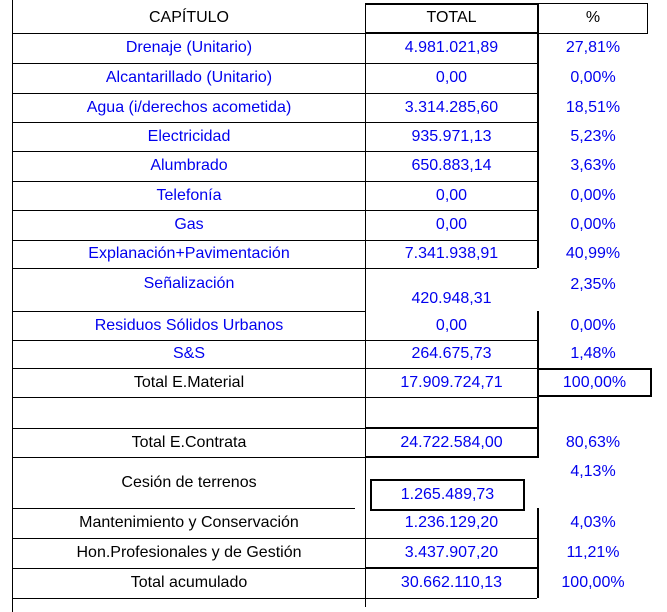 The height and width of the screenshot is (612, 667). I want to click on gas-pct: 0,00%, so click(593, 224).